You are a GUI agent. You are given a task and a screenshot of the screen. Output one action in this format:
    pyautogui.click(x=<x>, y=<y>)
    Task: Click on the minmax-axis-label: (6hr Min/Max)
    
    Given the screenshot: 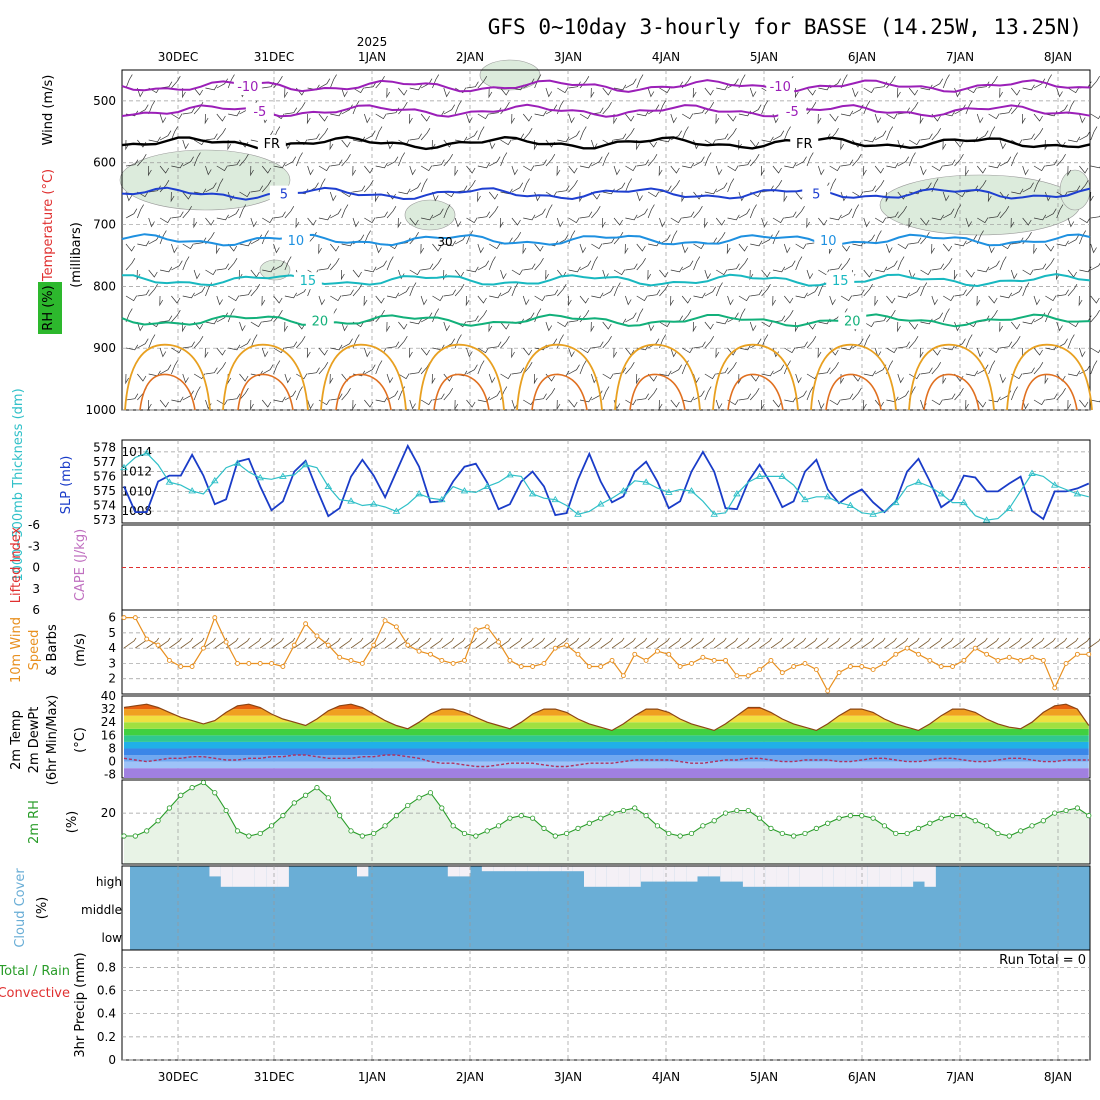 What is the action you would take?
    pyautogui.click(x=52, y=740)
    